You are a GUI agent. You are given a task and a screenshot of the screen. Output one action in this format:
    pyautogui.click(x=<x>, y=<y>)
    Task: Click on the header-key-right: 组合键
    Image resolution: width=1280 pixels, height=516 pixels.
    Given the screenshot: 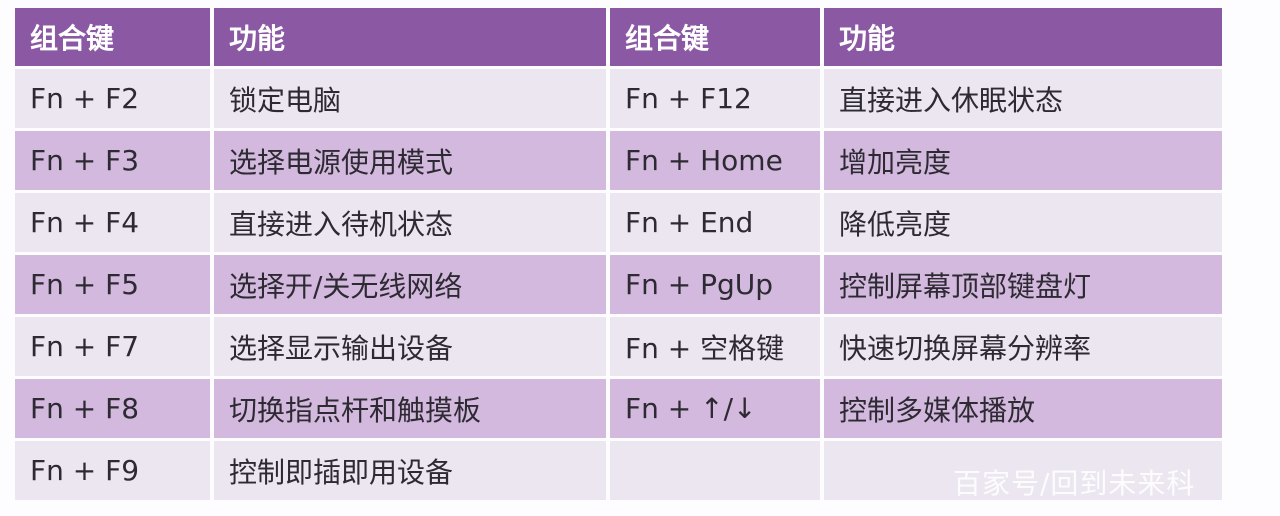 What is the action you would take?
    pyautogui.click(x=715, y=37)
    